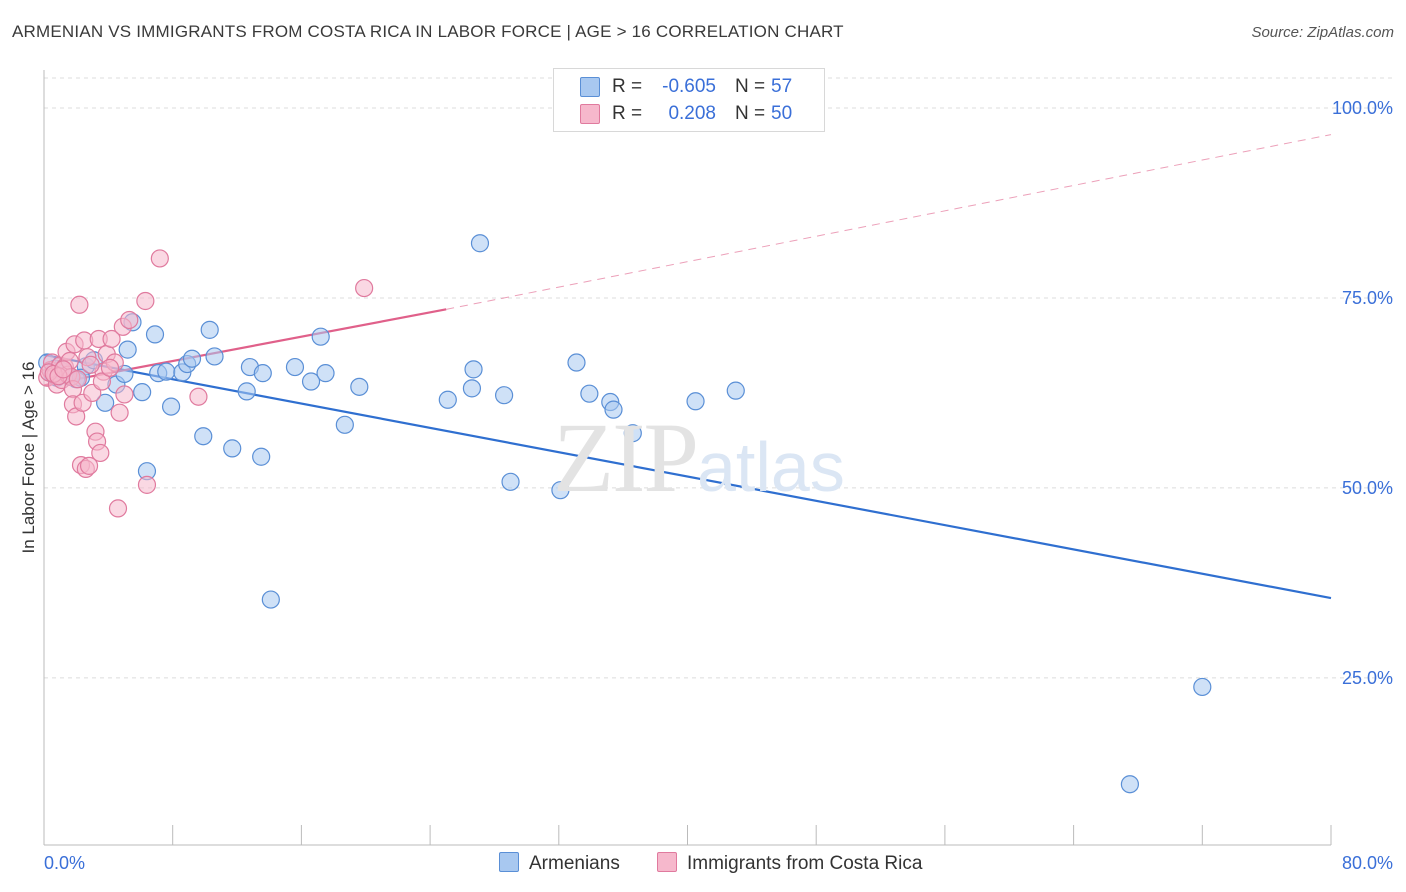 The height and width of the screenshot is (892, 1406). What do you see at coordinates (1322, 32) in the screenshot?
I see `source-label: Source: ZipAtlas.com` at bounding box center [1322, 32].